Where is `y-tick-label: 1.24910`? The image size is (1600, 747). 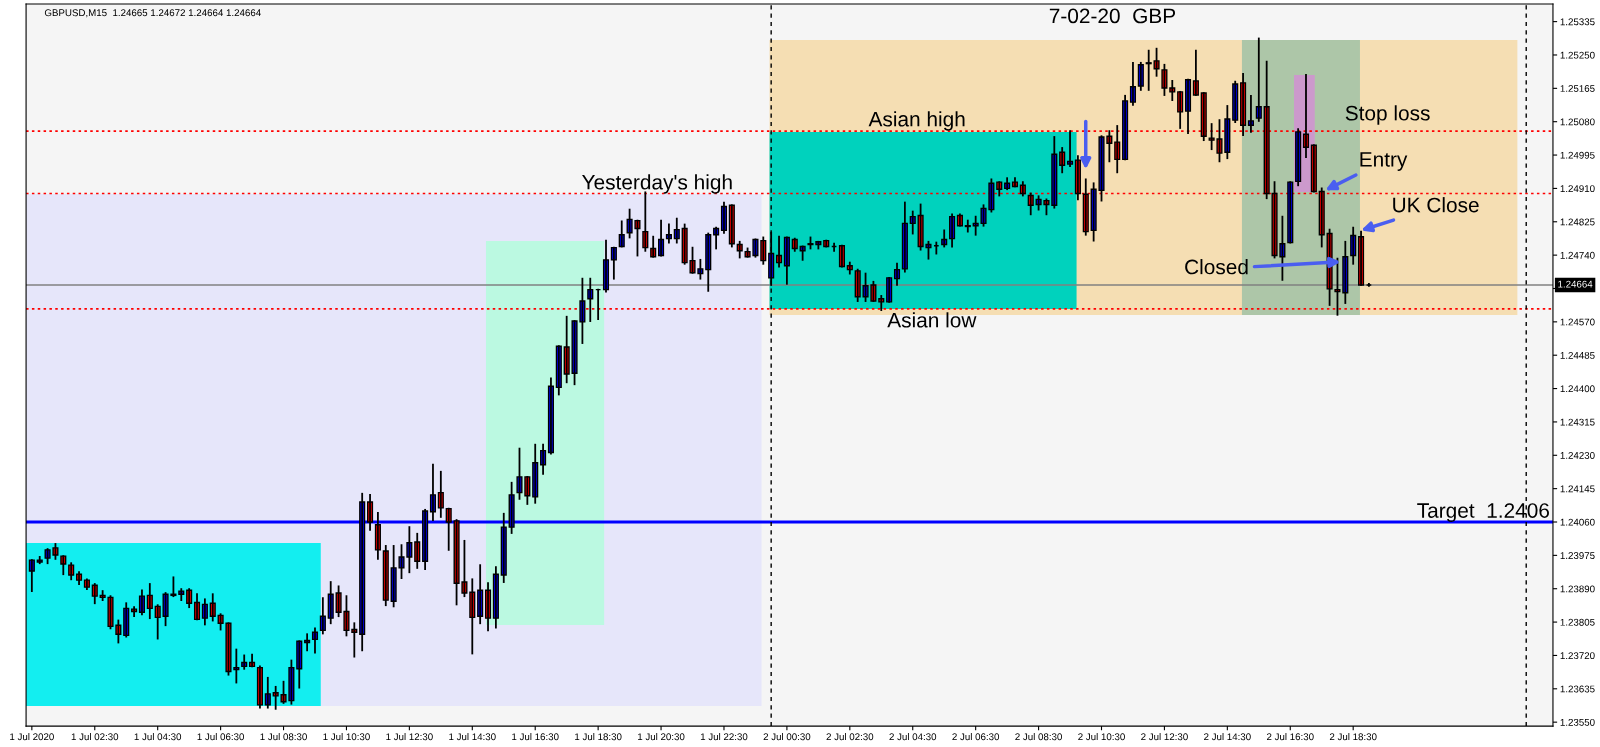
y-tick-label: 1.24910 is located at coordinates (1577, 189).